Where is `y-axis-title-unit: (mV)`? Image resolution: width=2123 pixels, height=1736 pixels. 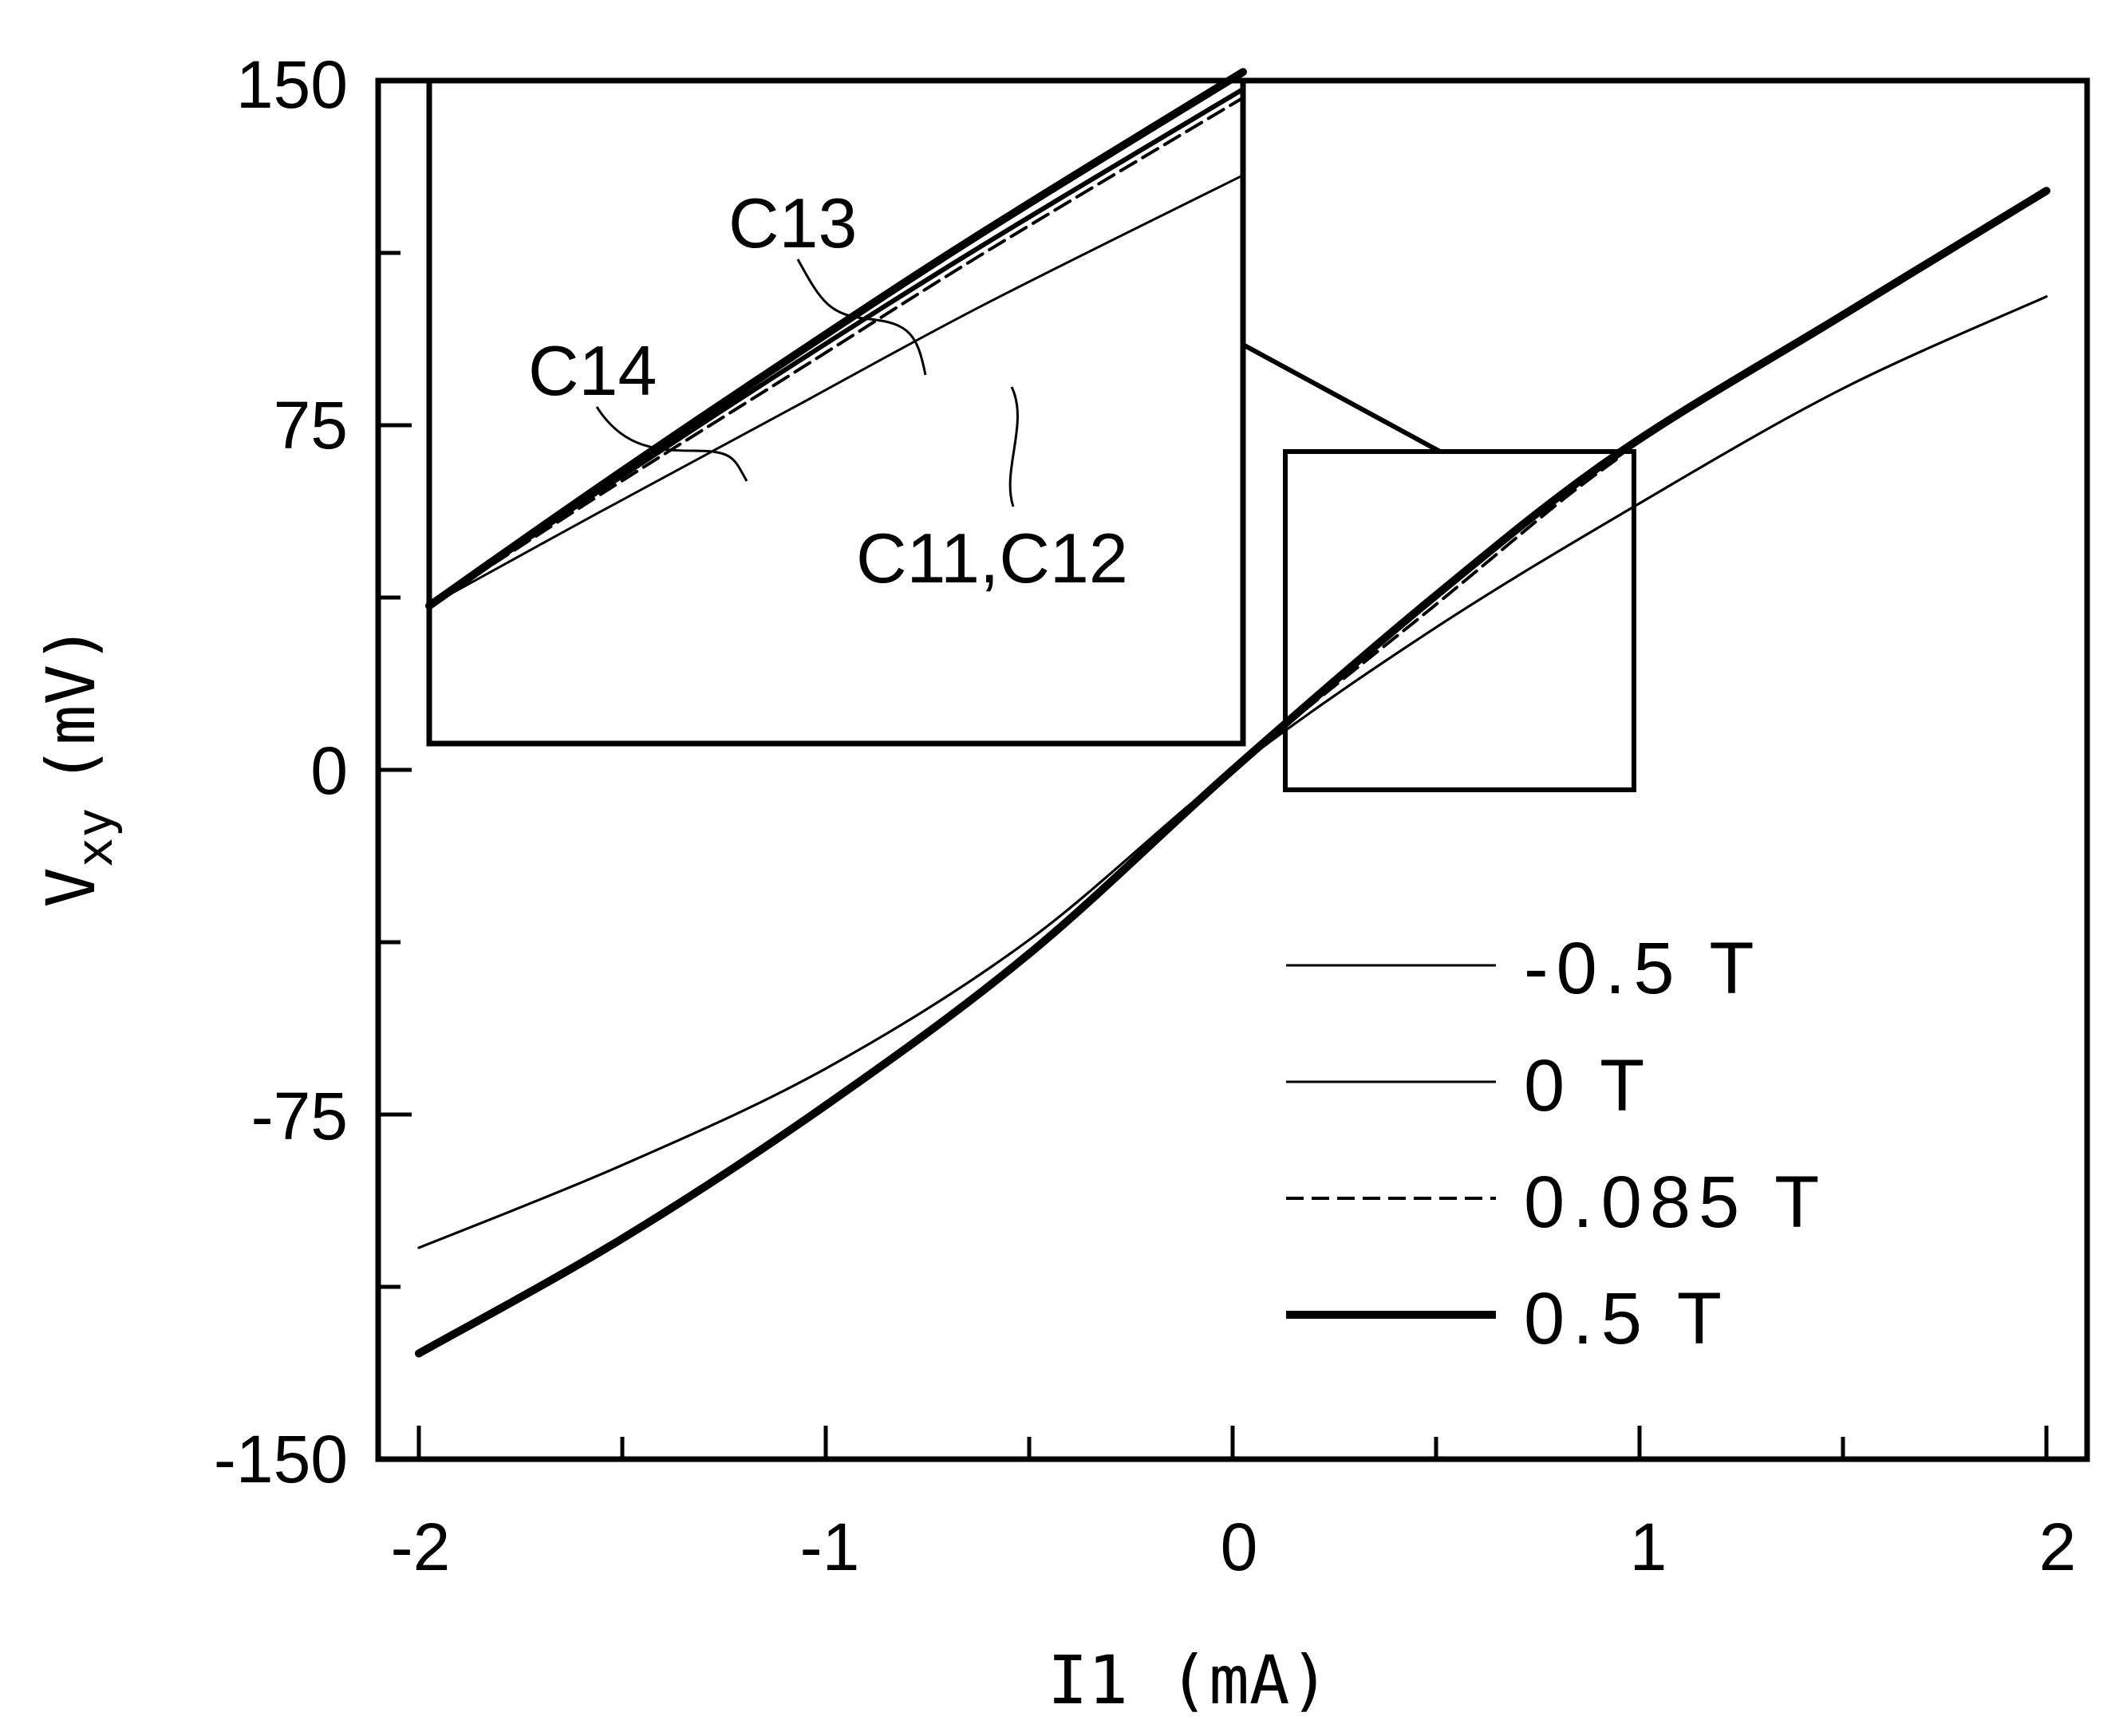
y-axis-title-unit: (mV) is located at coordinates (71, 704).